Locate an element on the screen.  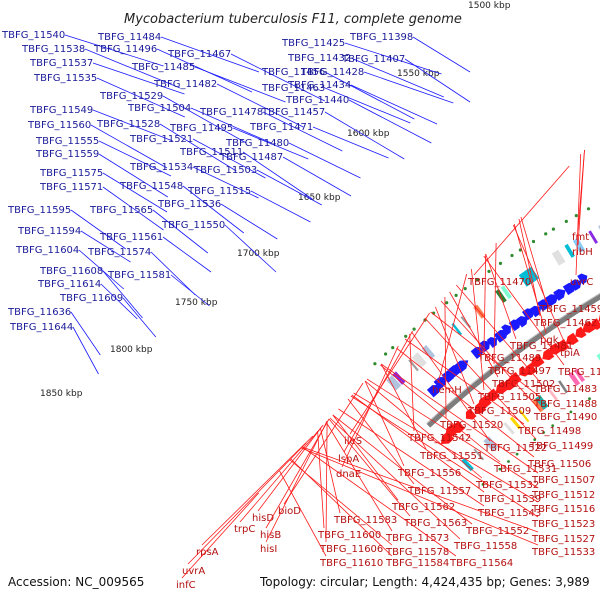
forward-gene-label: TBFG_11534 is located at coordinates (161, 167).